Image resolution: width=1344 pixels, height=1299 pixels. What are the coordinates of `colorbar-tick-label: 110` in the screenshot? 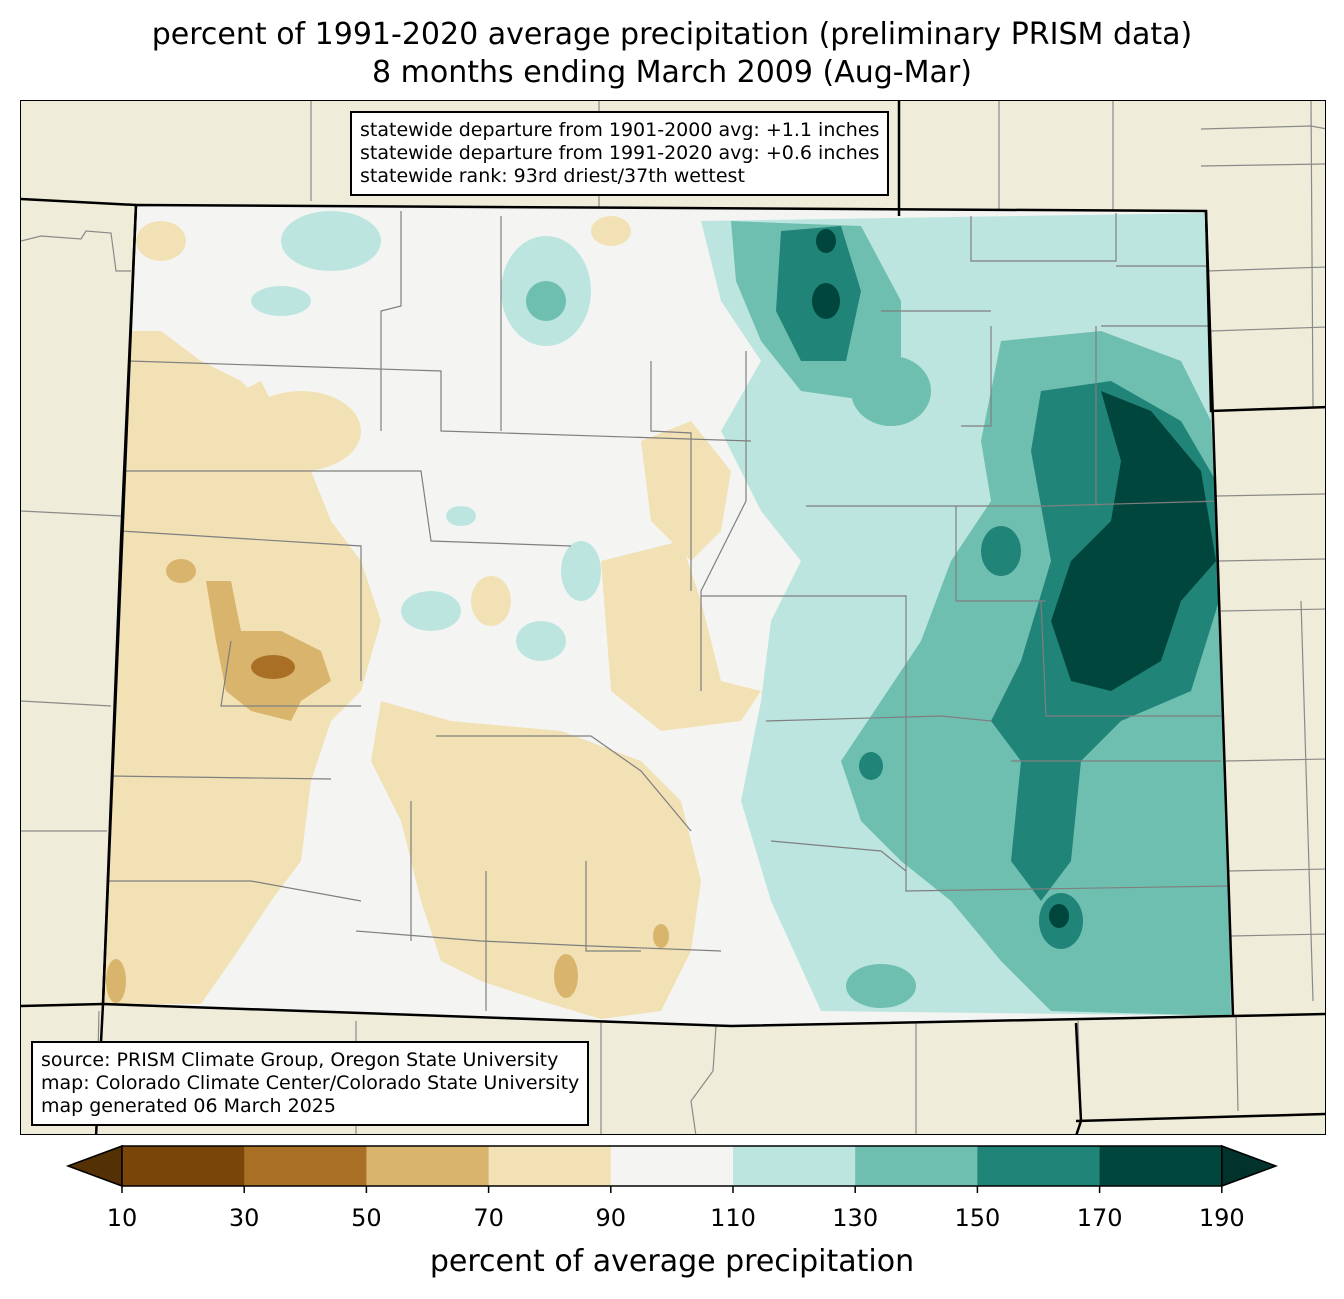 It's located at (733, 1218).